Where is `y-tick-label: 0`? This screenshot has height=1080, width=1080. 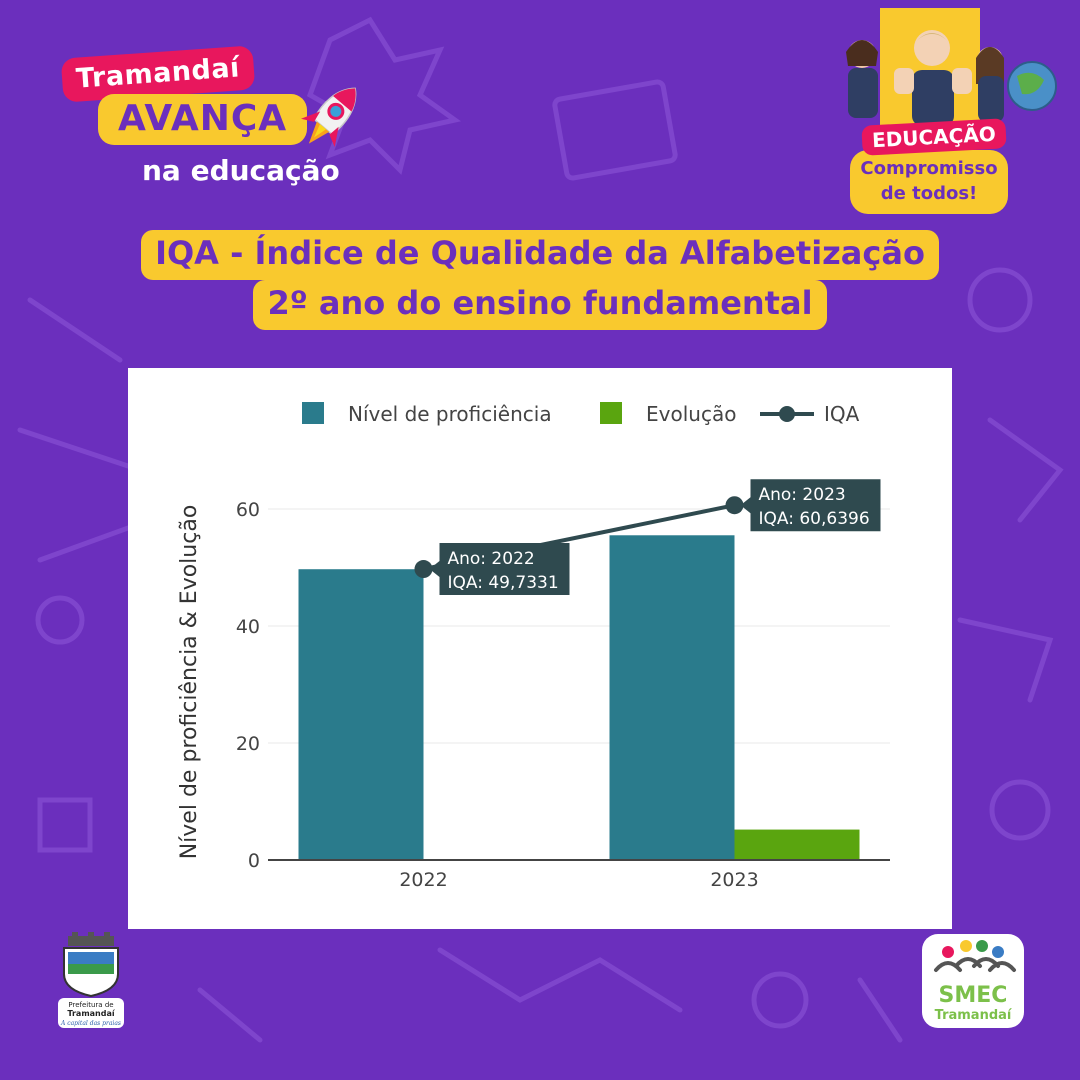
y-tick-label: 0 is located at coordinates (254, 861).